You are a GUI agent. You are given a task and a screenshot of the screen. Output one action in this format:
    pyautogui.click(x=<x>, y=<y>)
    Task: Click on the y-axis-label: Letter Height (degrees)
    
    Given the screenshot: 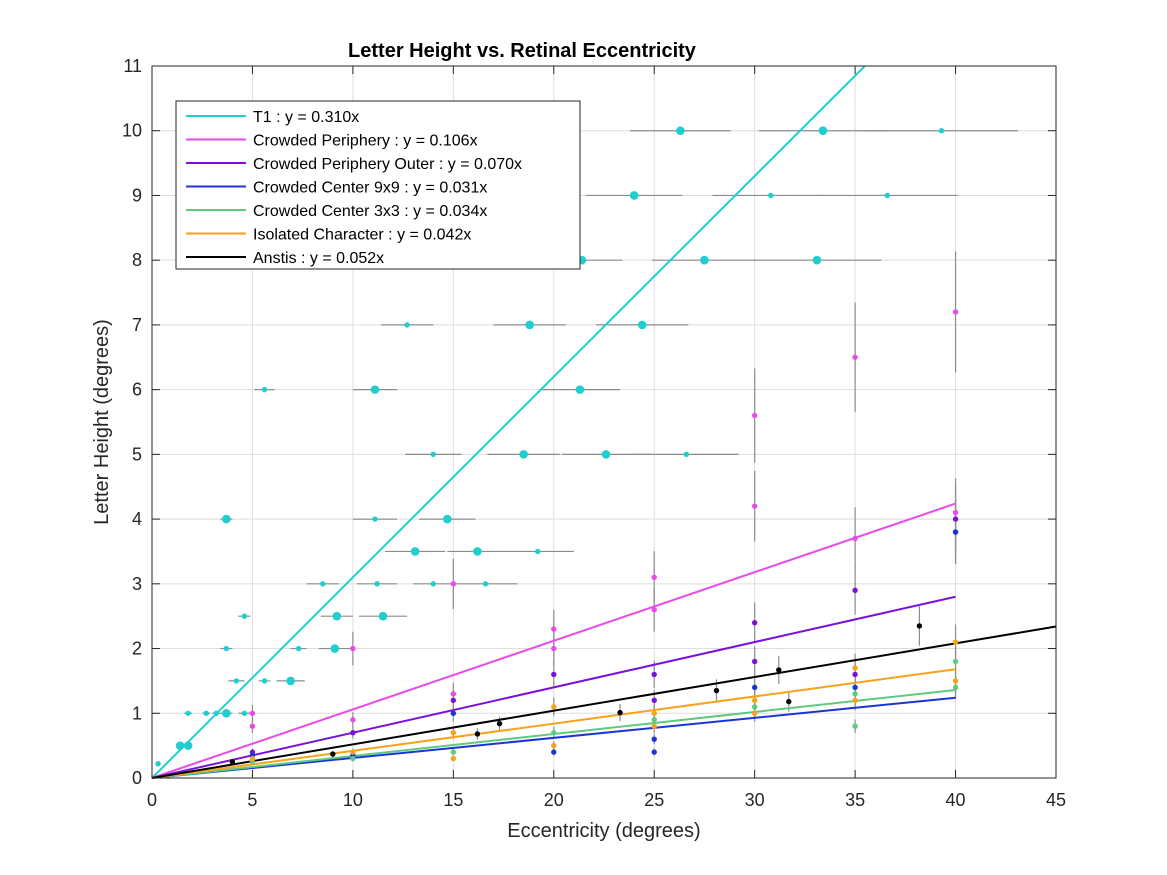 What is the action you would take?
    pyautogui.click(x=102, y=422)
    